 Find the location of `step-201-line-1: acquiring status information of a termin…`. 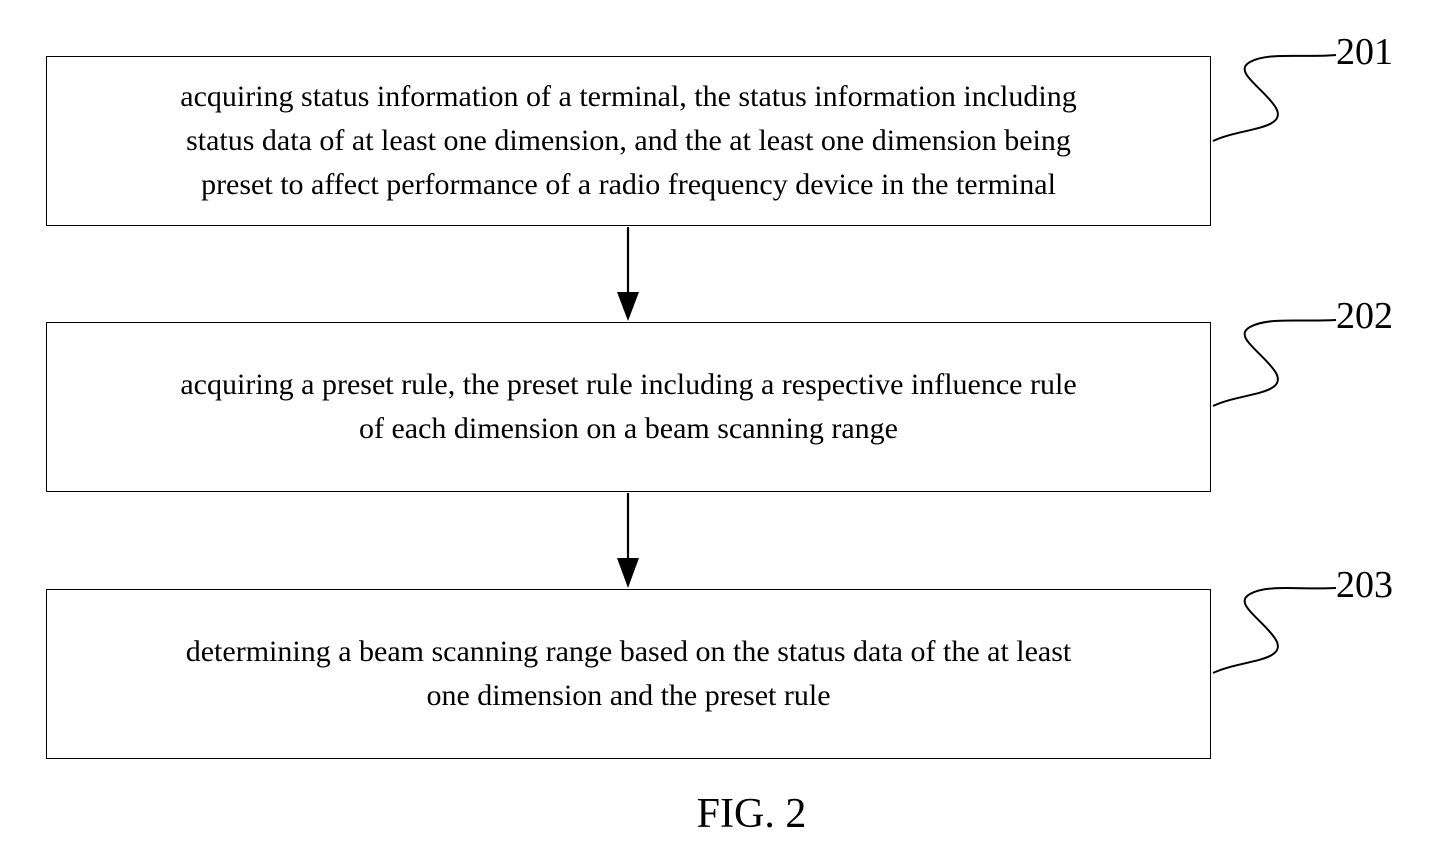

step-201-line-1: acquiring status information of a termin… is located at coordinates (628, 97).